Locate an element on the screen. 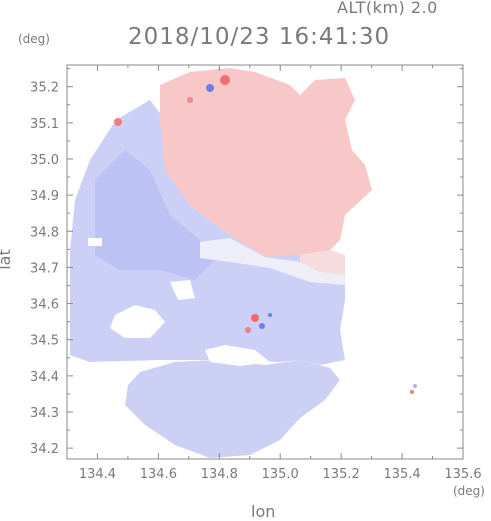 The image size is (491, 521). x-tick-label: 135.4 is located at coordinates (401, 474).